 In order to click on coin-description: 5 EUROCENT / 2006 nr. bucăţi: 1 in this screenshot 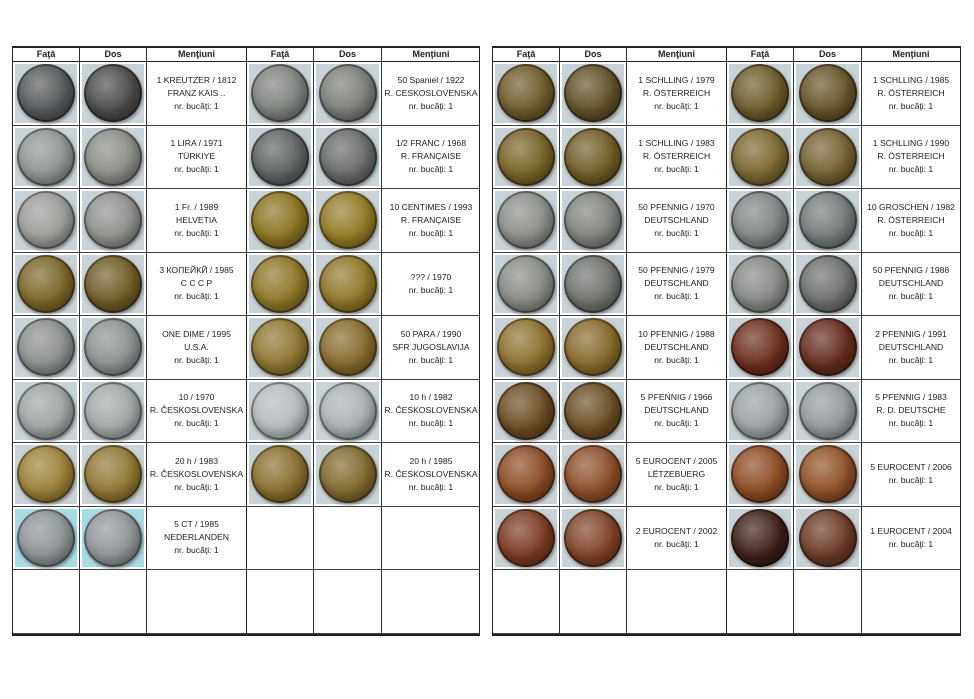, I will do `click(911, 475)`.